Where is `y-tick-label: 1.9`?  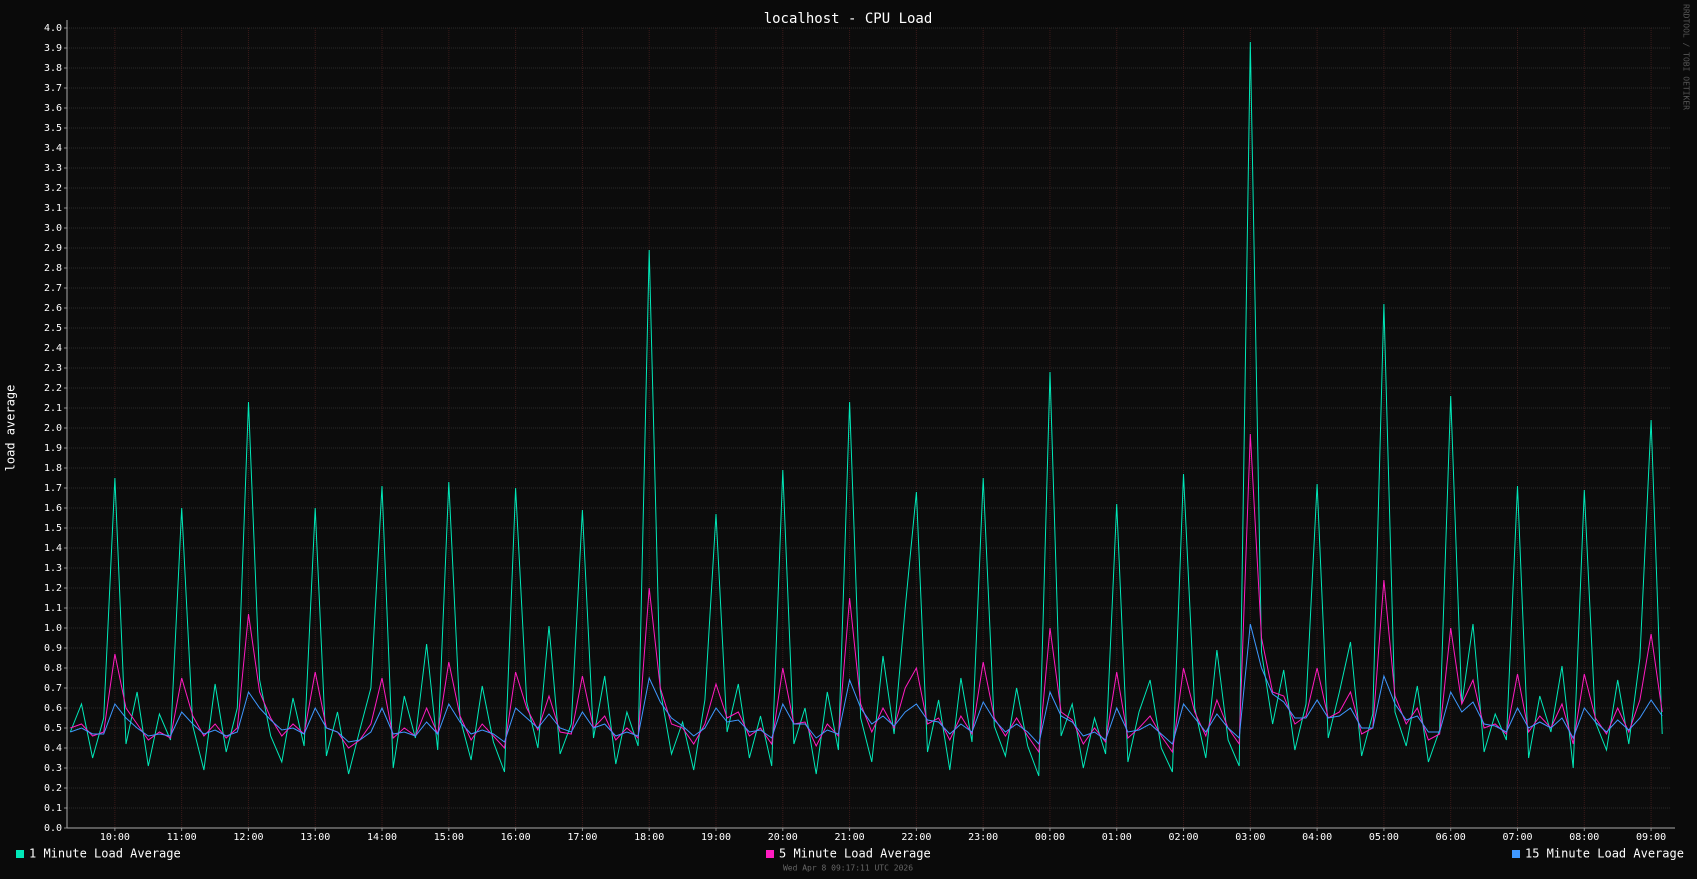 y-tick-label: 1.9 is located at coordinates (53, 448).